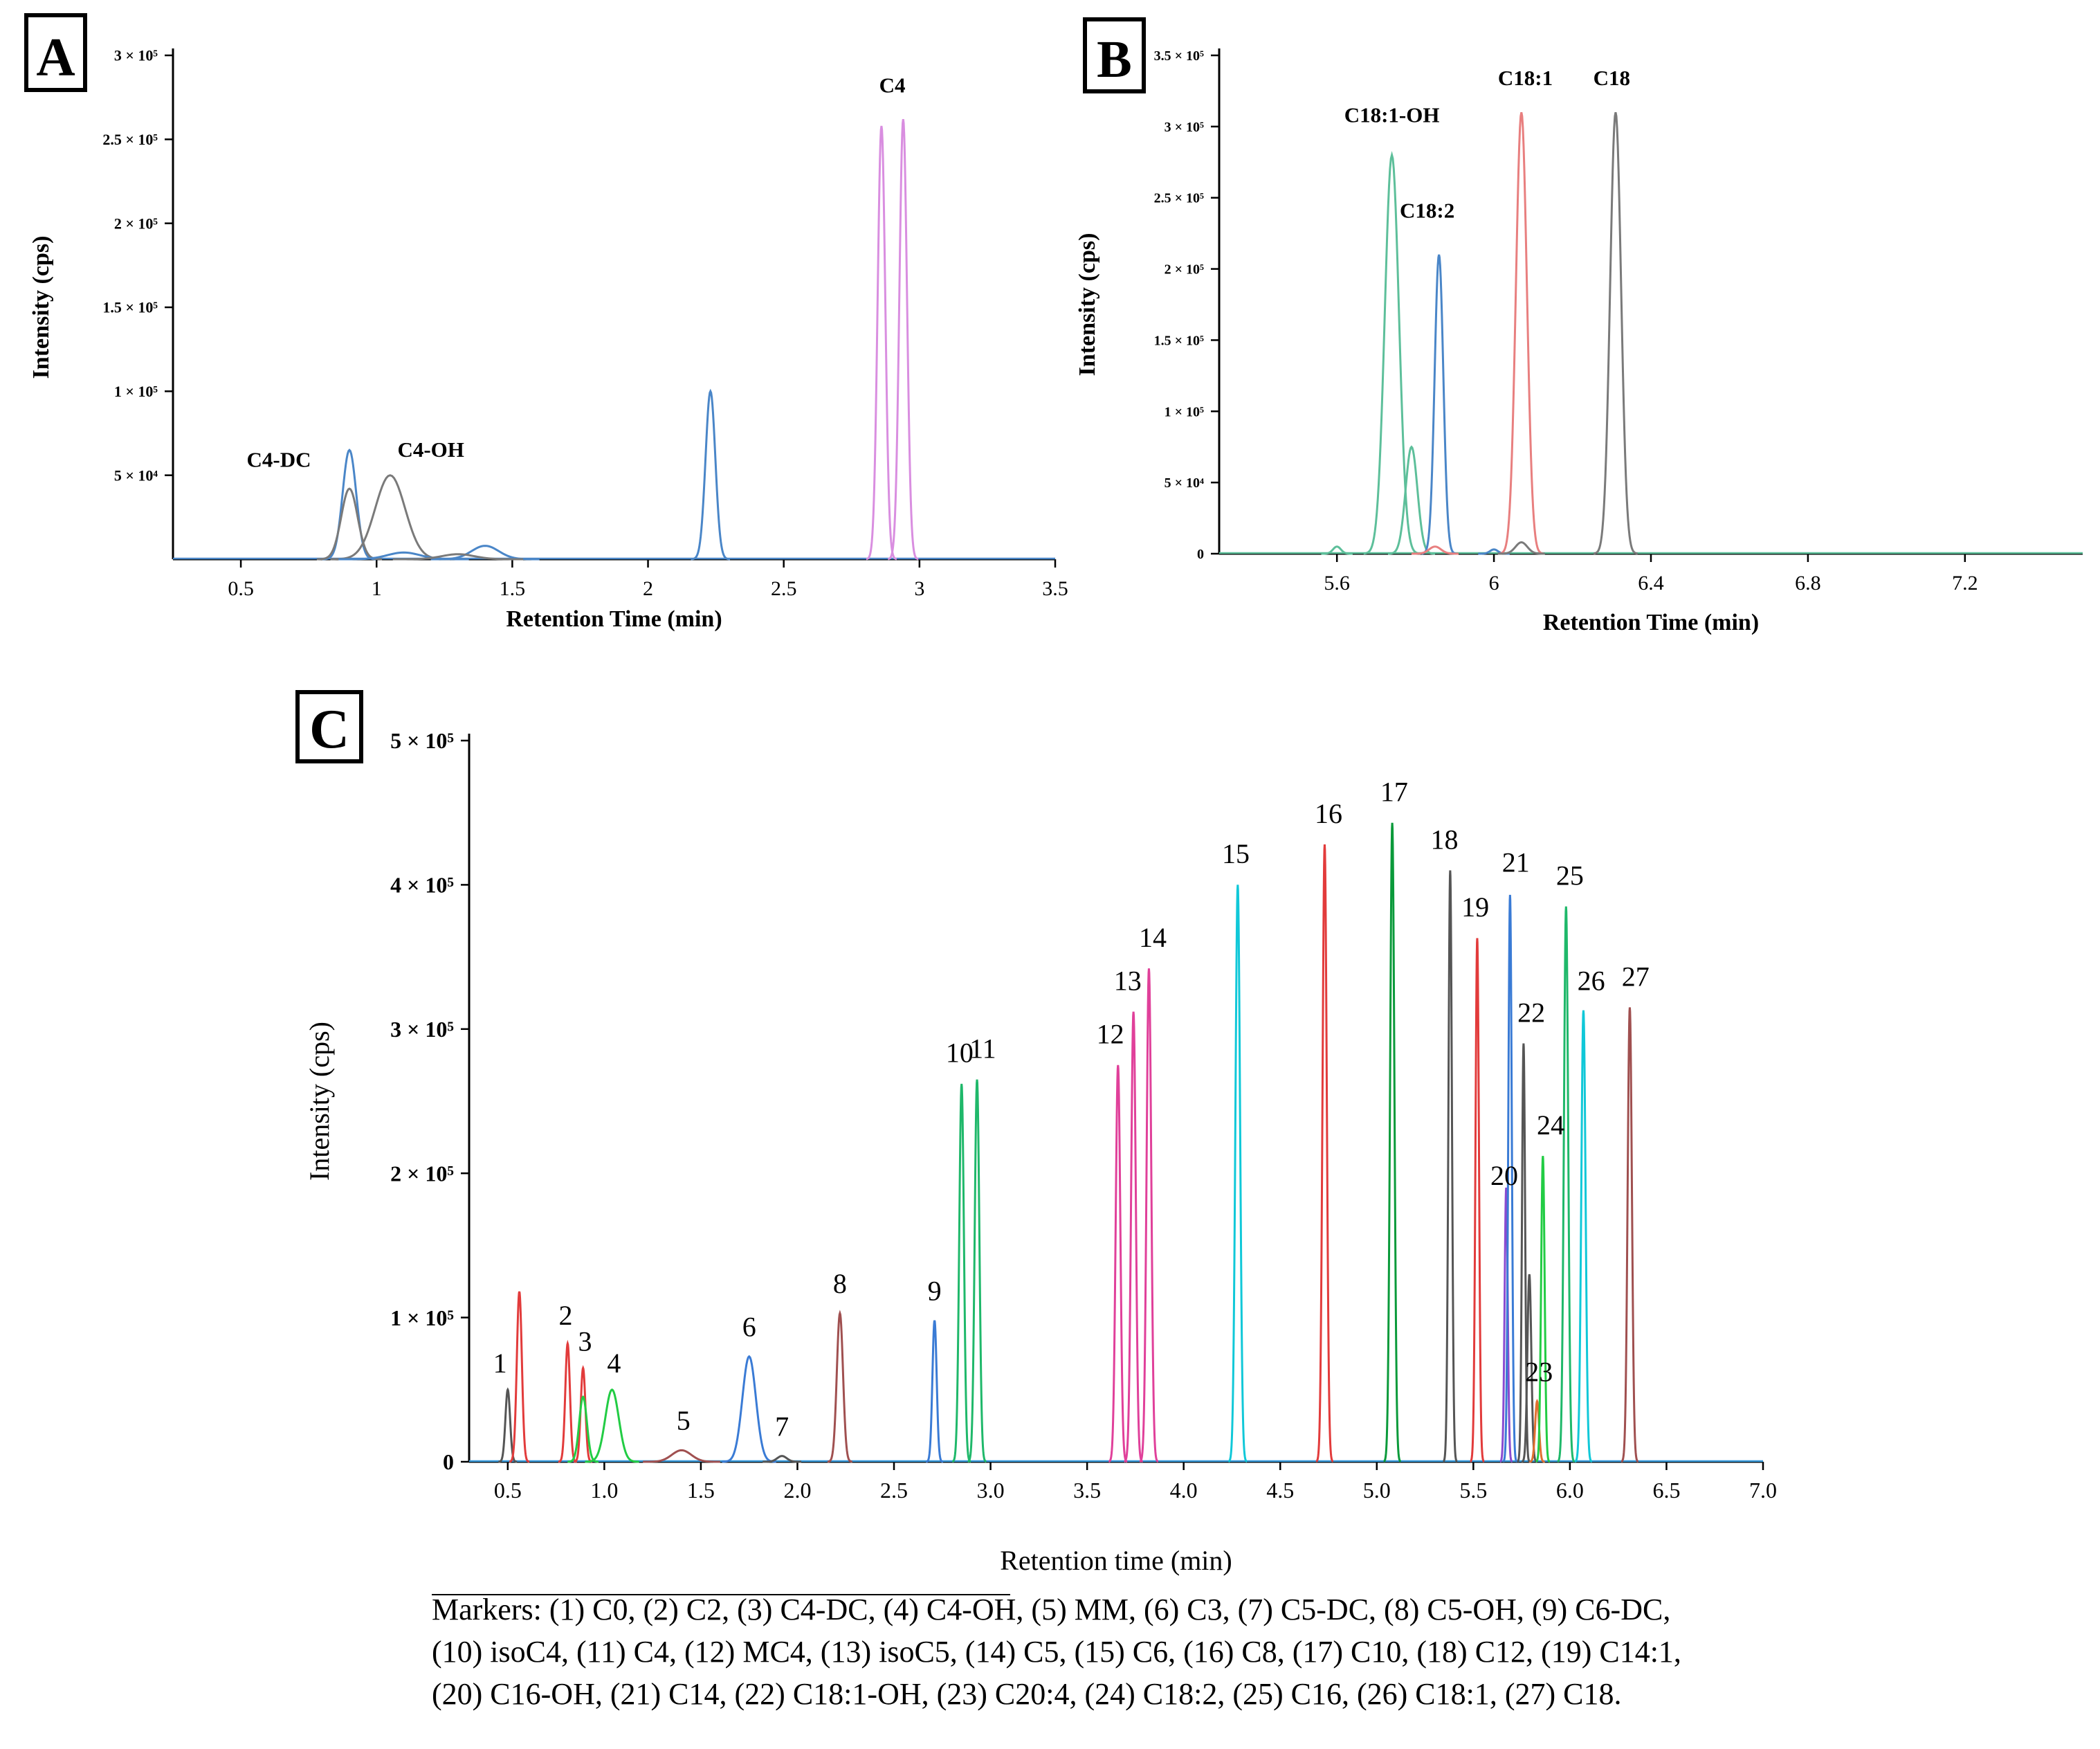 The height and width of the screenshot is (1749, 2100). What do you see at coordinates (130, 307) in the screenshot?
I see `y-tick-label: 1.5 × 10⁵` at bounding box center [130, 307].